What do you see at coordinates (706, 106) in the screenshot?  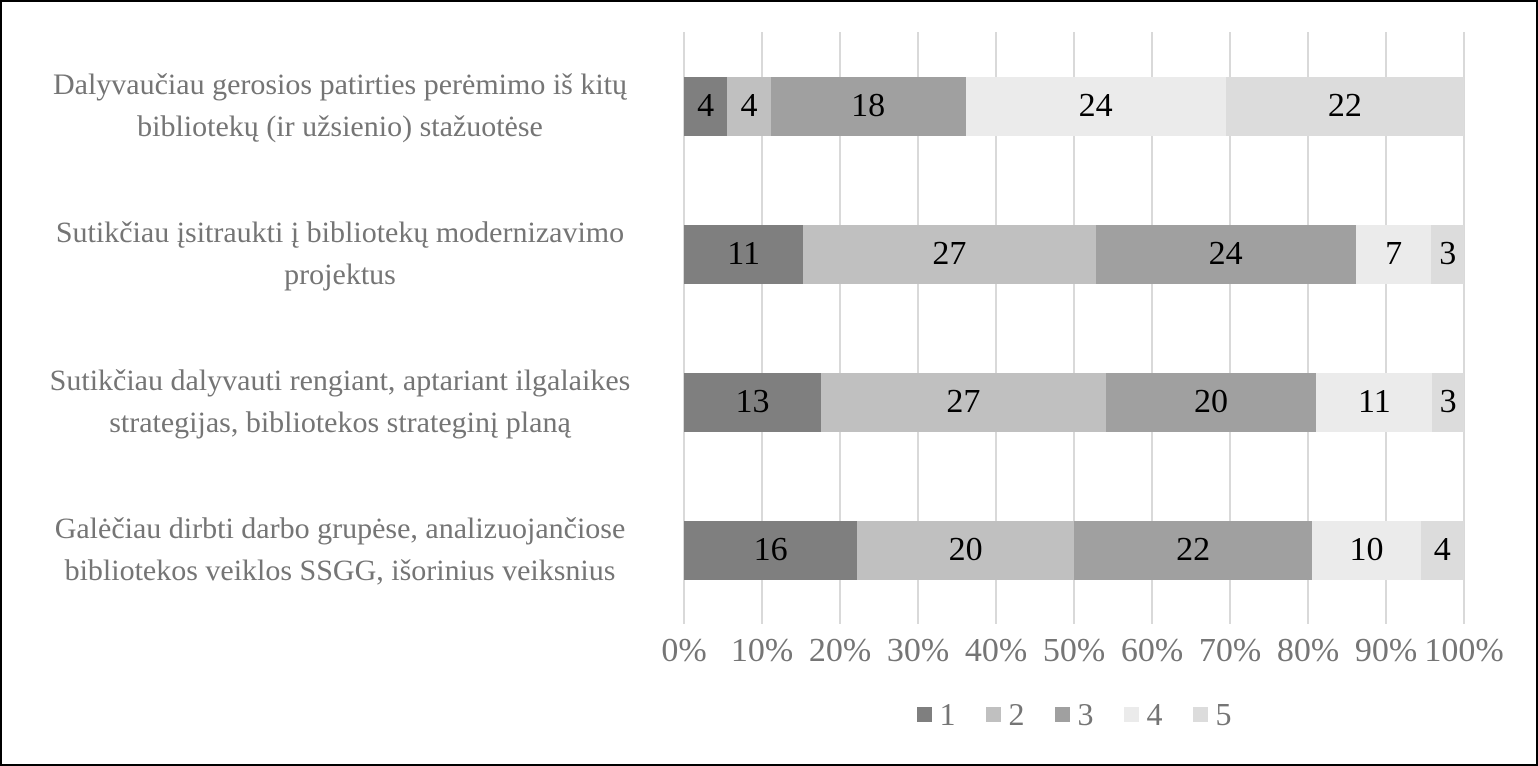 I see `bar-segment-series-1: 4` at bounding box center [706, 106].